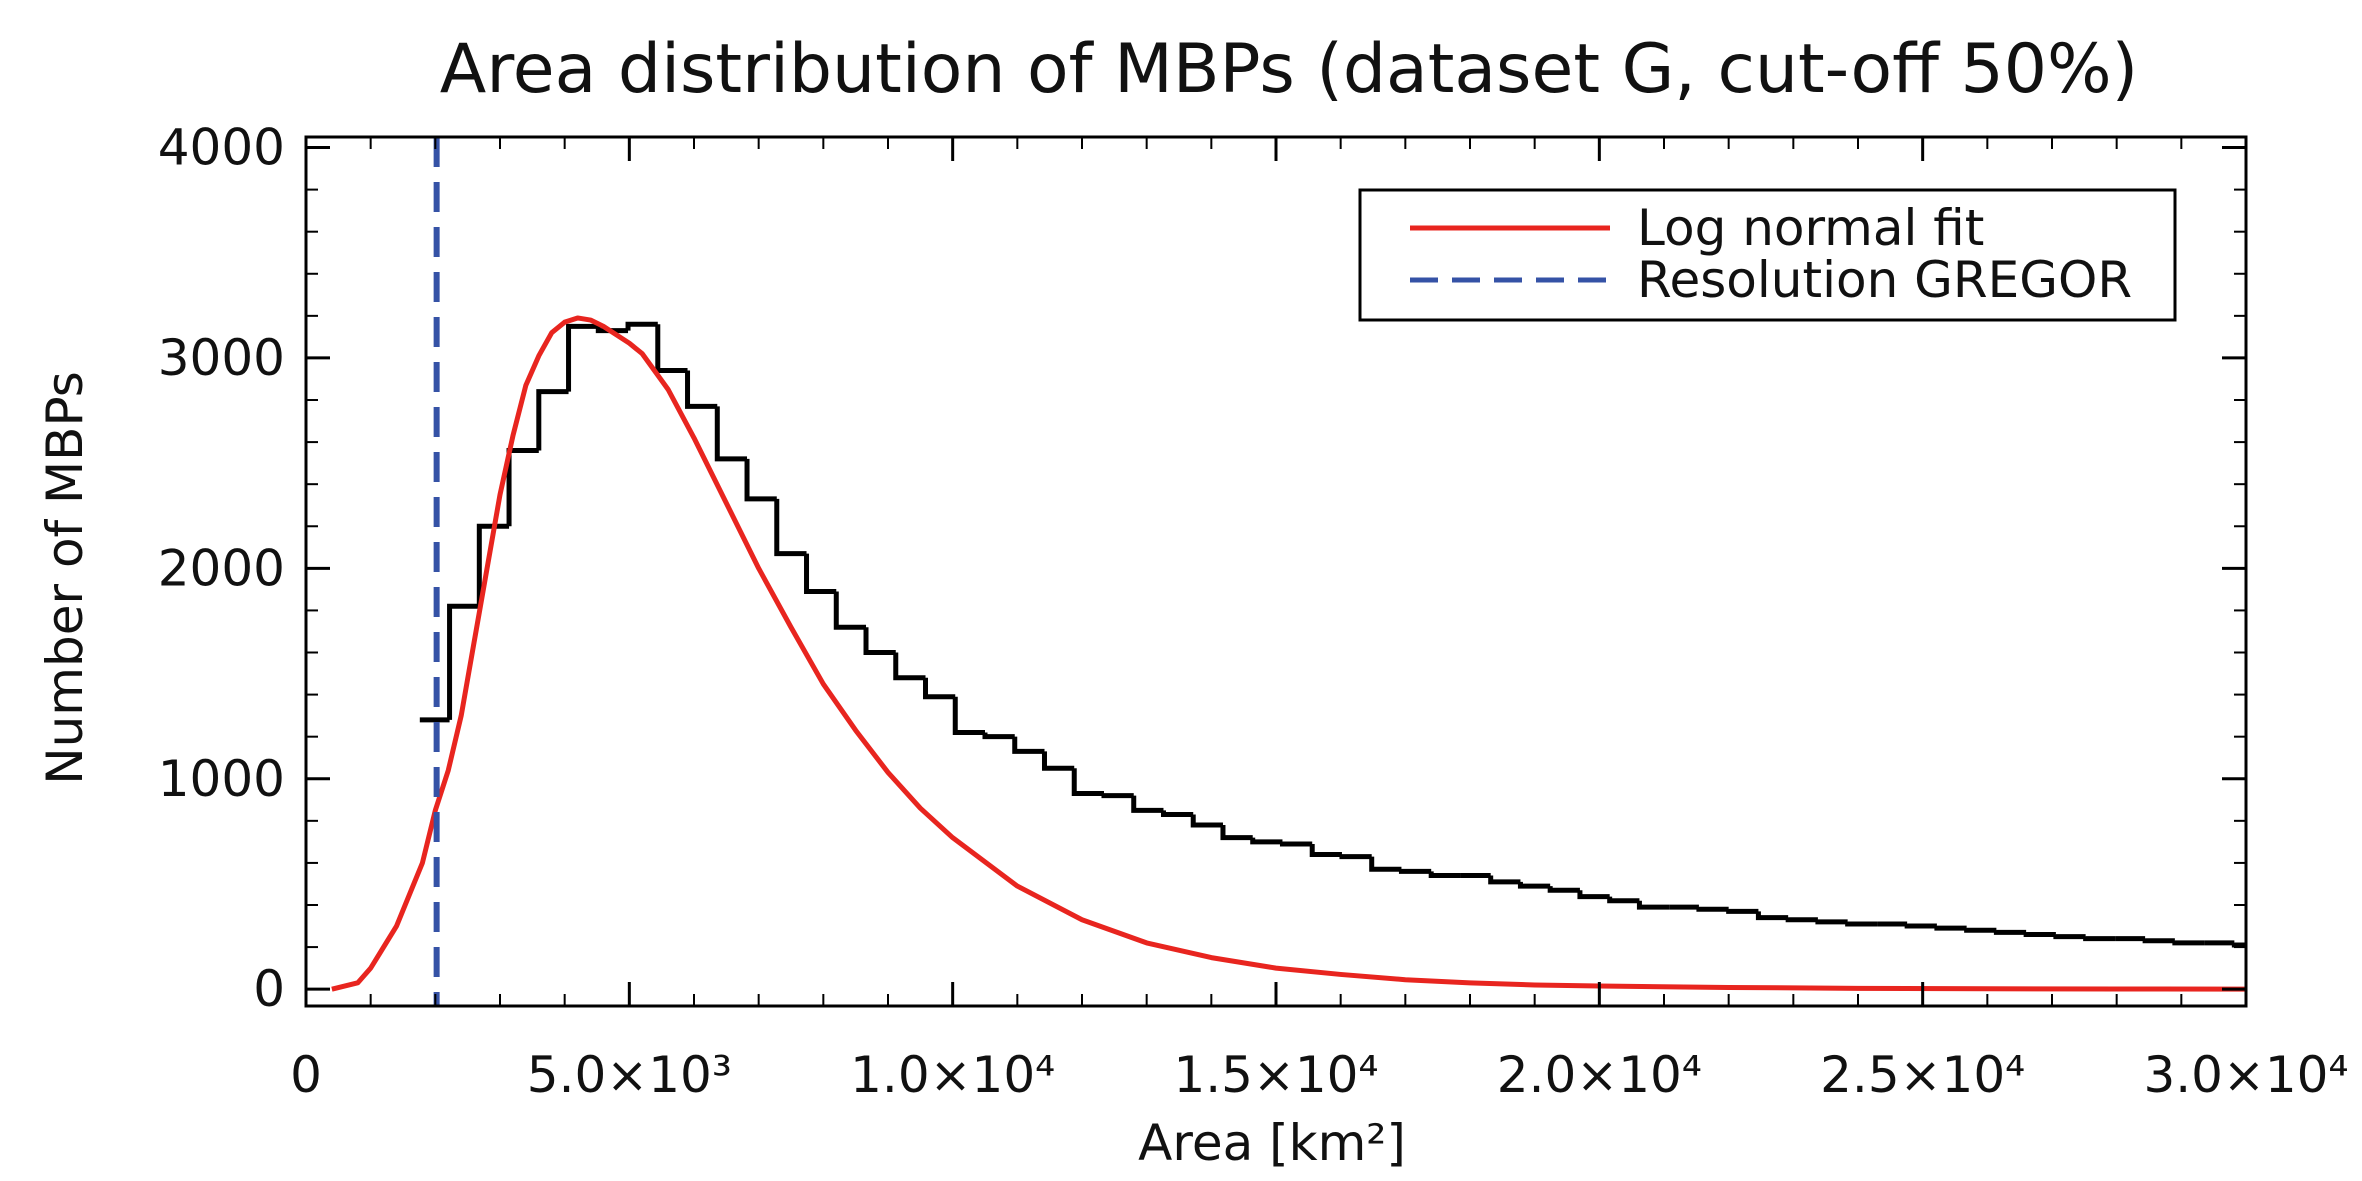 The image size is (2362, 1181). I want to click on legend-box, so click(1767, 255).